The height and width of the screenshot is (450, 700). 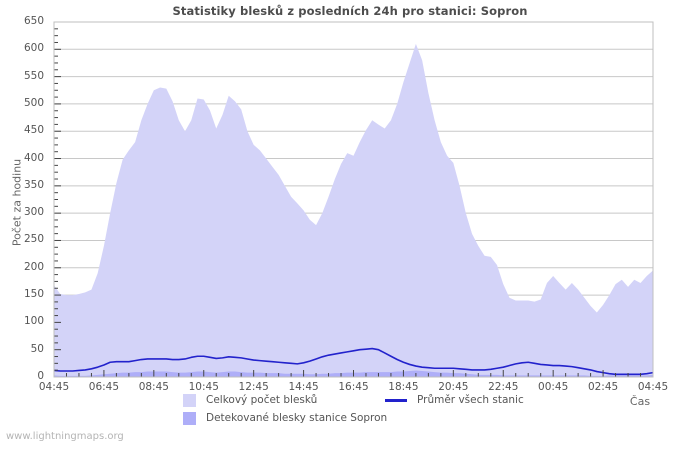 I want to click on y-axis-tick-label: 200, so click(x=33, y=266).